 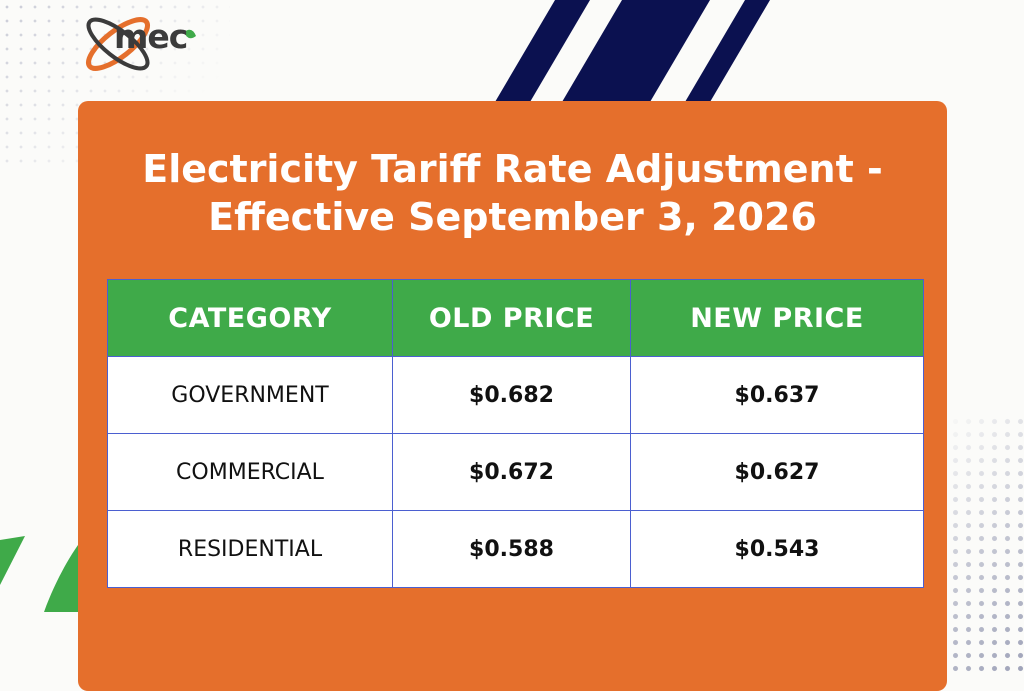 I want to click on navy-stripes-decoration, so click(x=632, y=51).